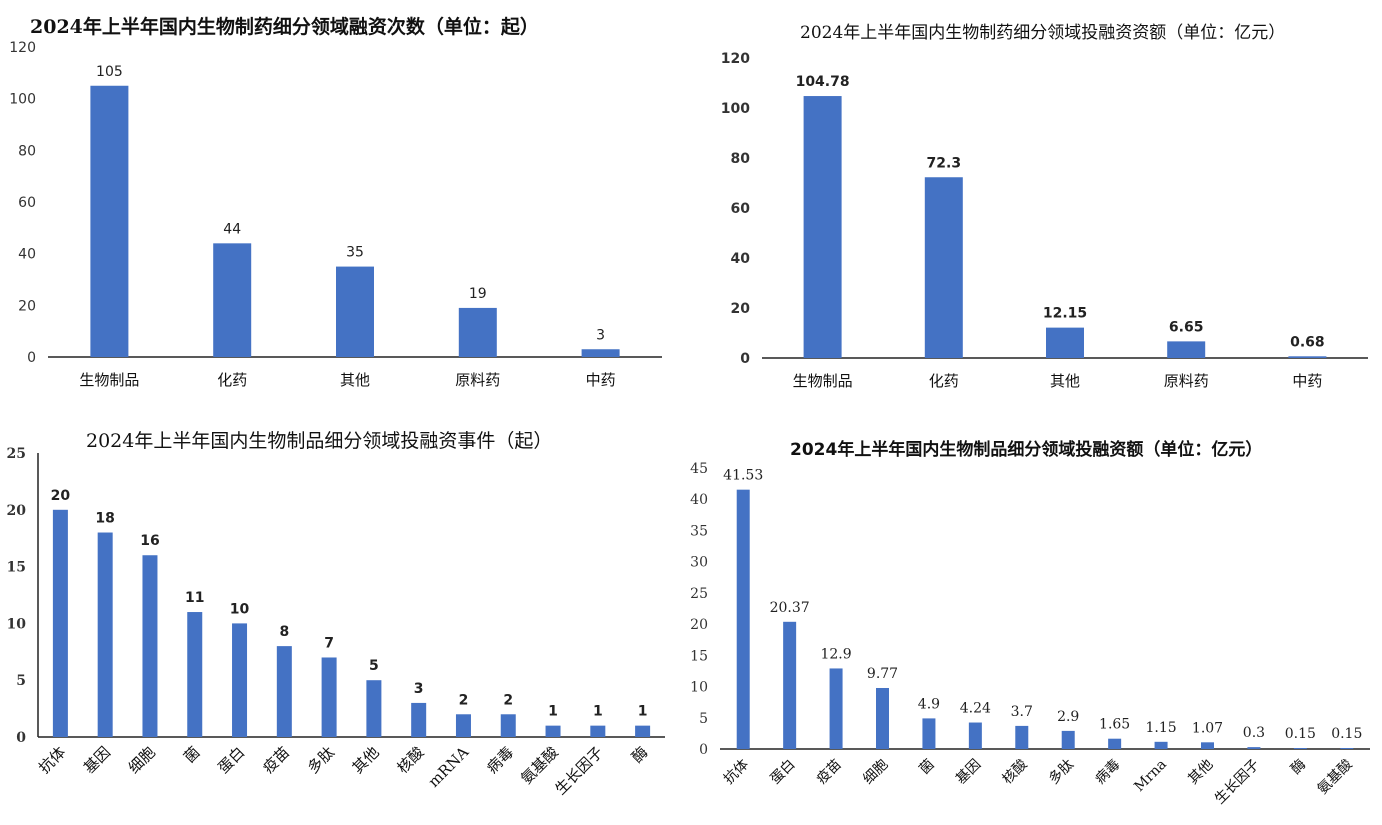  What do you see at coordinates (284, 27) in the screenshot?
I see `chart-title: 2024年上半年国内生物制药细分领域融资次数（单位：起）` at bounding box center [284, 27].